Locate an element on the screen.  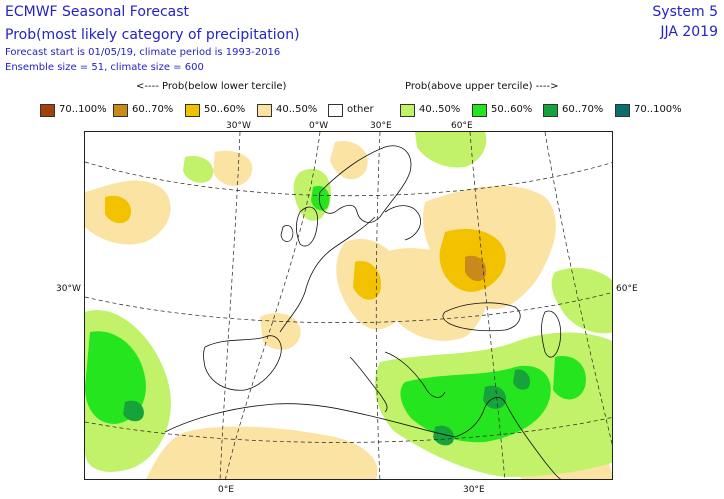
season-label: JJA 2019 is located at coordinates (689, 32).